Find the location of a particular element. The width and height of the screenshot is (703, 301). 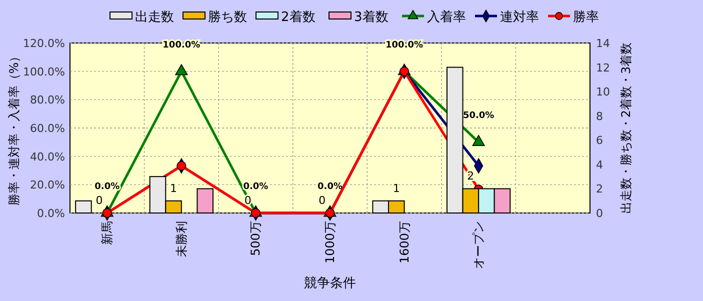

x-tick-label: 1000万 is located at coordinates (330, 242).